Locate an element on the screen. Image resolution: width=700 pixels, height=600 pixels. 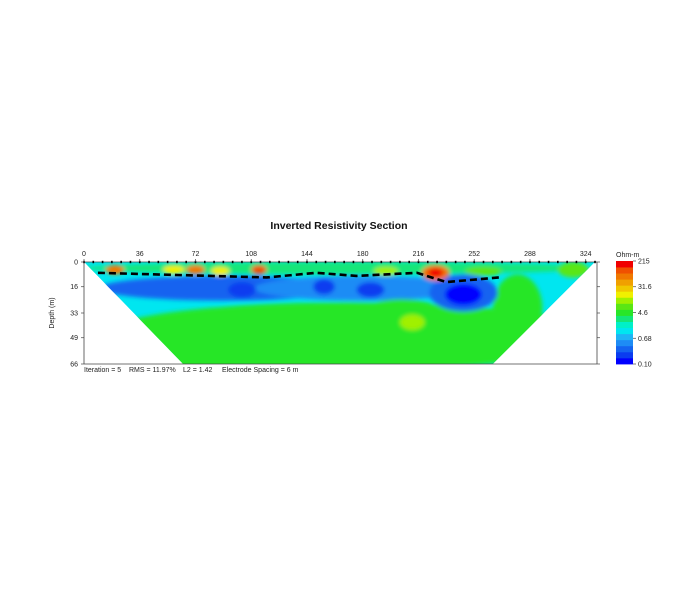
x-tick-label: 288 is located at coordinates (530, 254).